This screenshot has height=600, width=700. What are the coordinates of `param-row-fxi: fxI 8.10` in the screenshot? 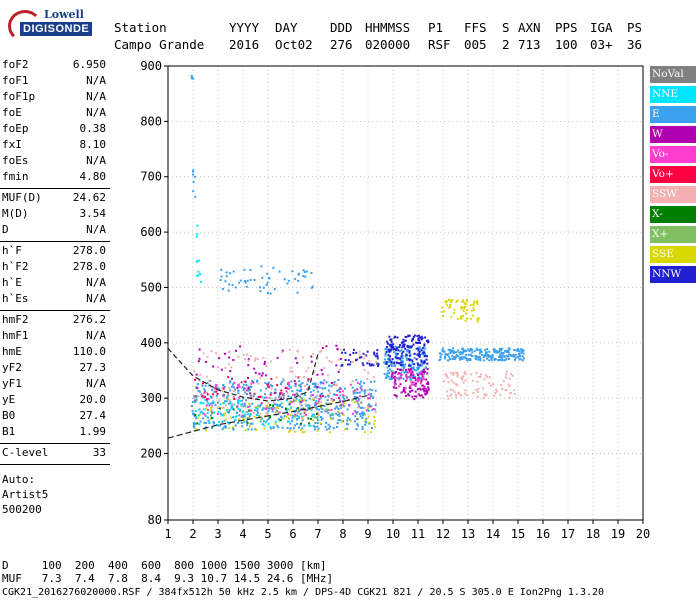 It's located at (54, 146).